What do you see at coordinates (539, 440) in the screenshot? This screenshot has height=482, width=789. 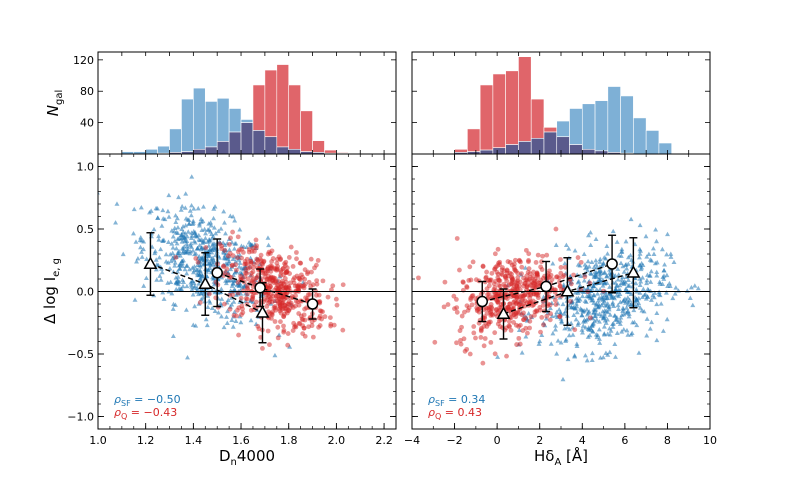 I see `x-tick-label: 2` at bounding box center [539, 440].